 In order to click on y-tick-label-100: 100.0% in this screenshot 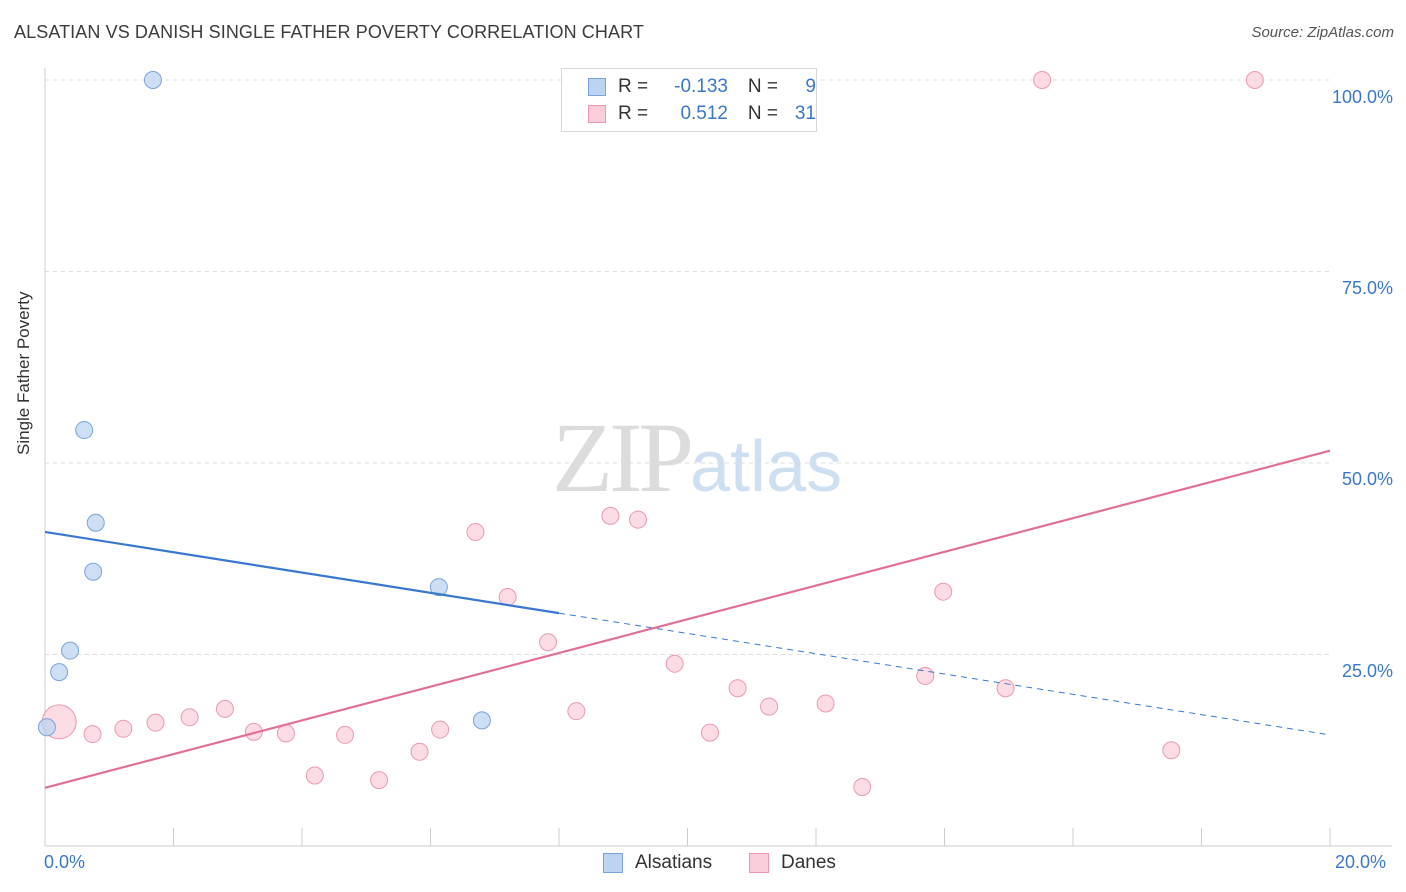, I will do `click(1362, 97)`.